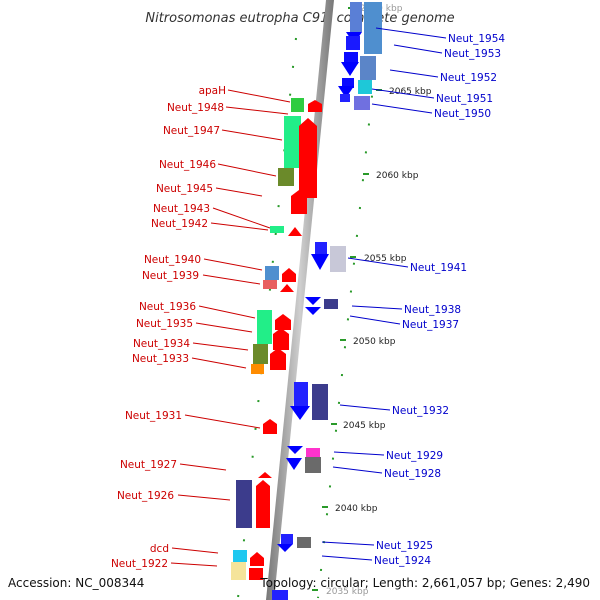 The image size is (600, 600). What do you see at coordinates (364, 426) in the screenshot?
I see `tick-label: 2045 kbp` at bounding box center [364, 426].